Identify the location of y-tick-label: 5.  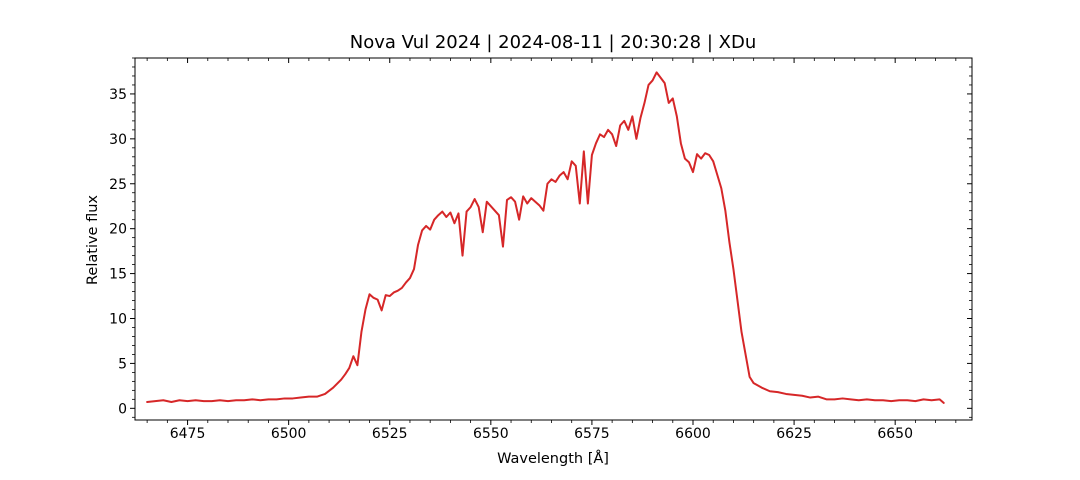
(122, 364).